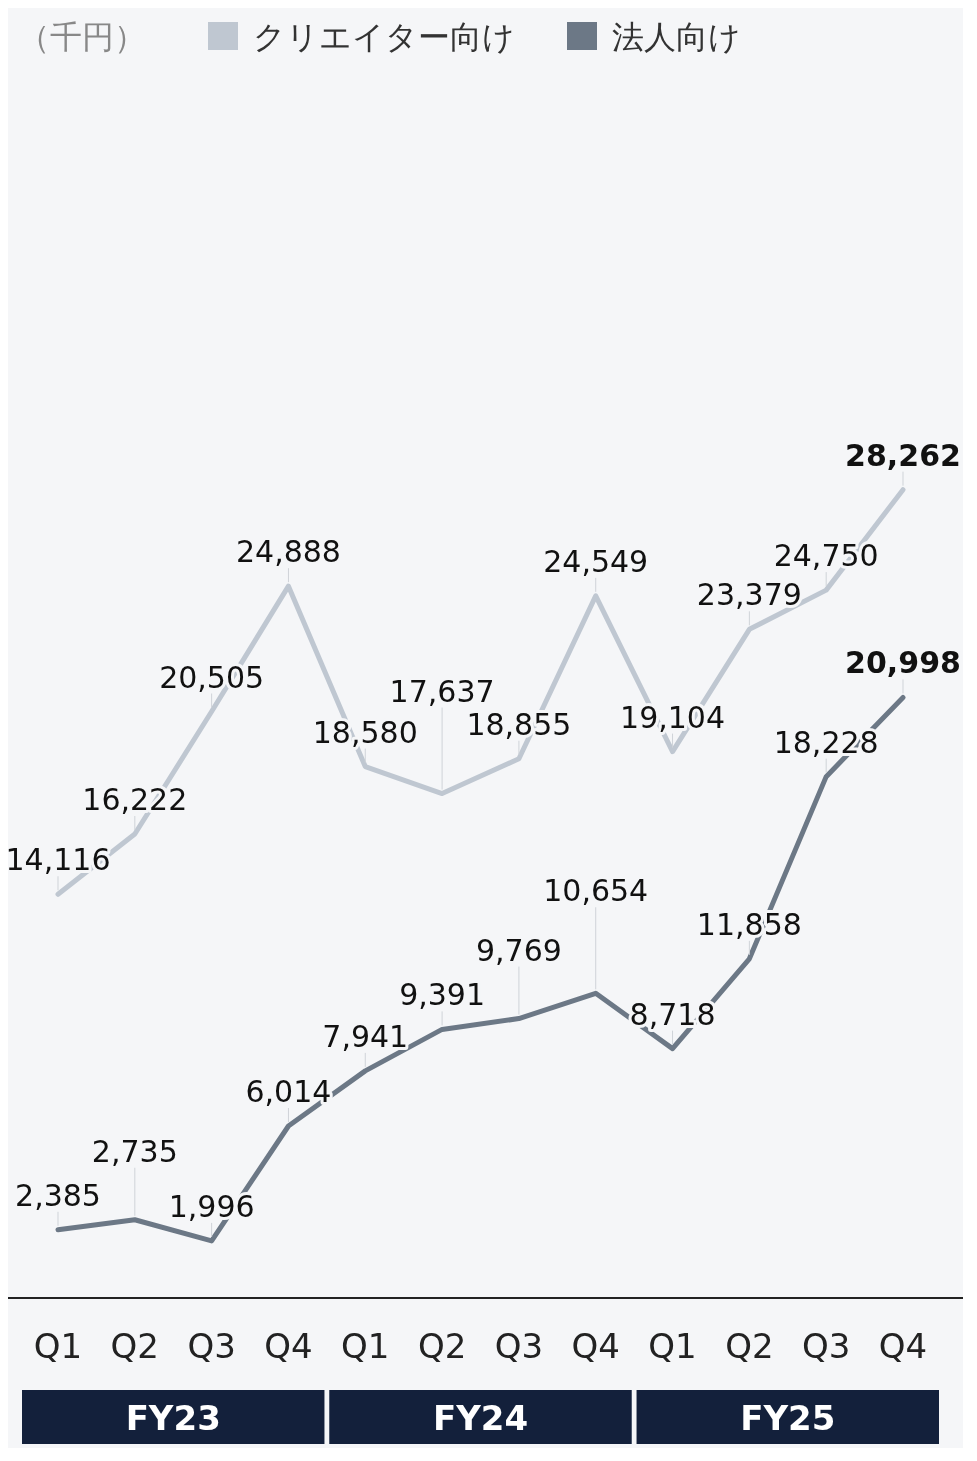  I want to click on data-label: 14,116, so click(58, 860).